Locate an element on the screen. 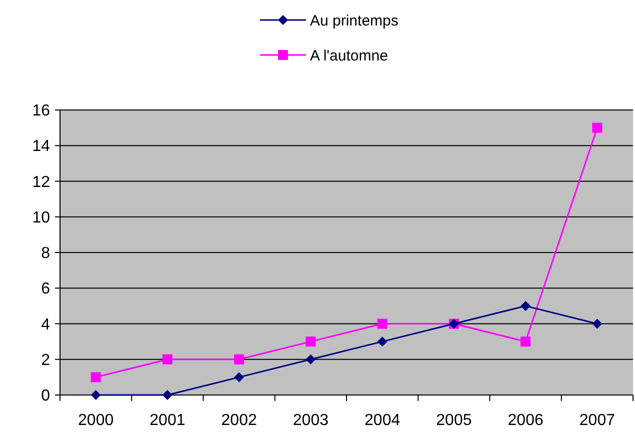 The height and width of the screenshot is (443, 635). x-tick-label: 2000 is located at coordinates (96, 420).